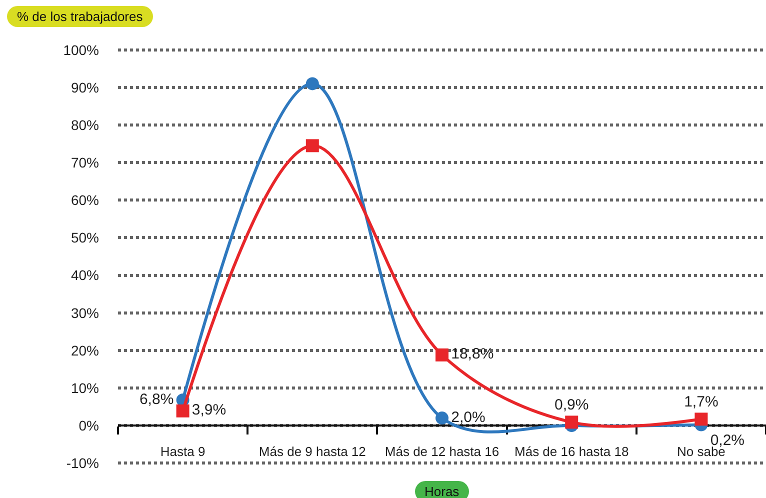 Image resolution: width=766 pixels, height=498 pixels. Describe the element at coordinates (84, 162) in the screenshot. I see `y-tick-label: 70%` at that location.